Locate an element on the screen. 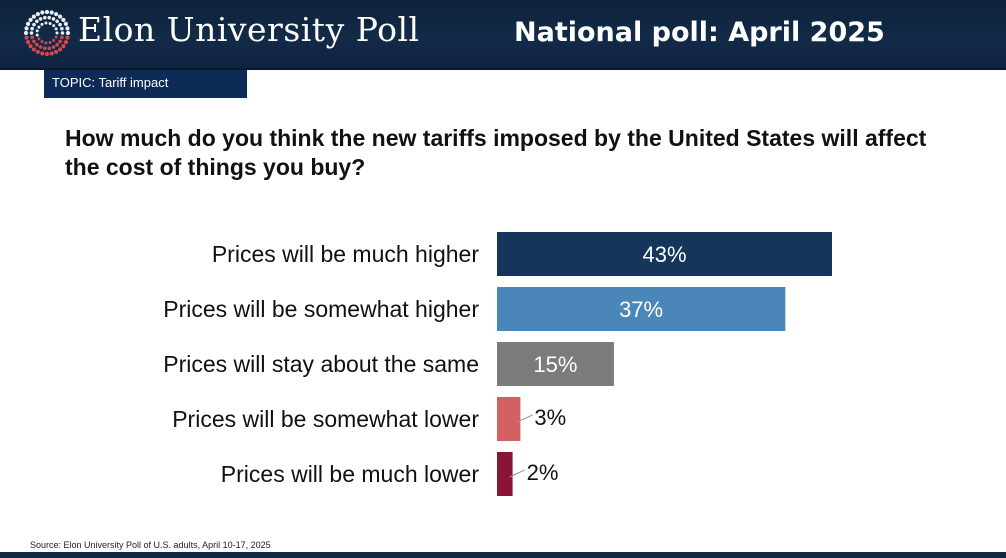 The width and height of the screenshot is (1006, 558). brand-name: Elon University Poll is located at coordinates (249, 29).